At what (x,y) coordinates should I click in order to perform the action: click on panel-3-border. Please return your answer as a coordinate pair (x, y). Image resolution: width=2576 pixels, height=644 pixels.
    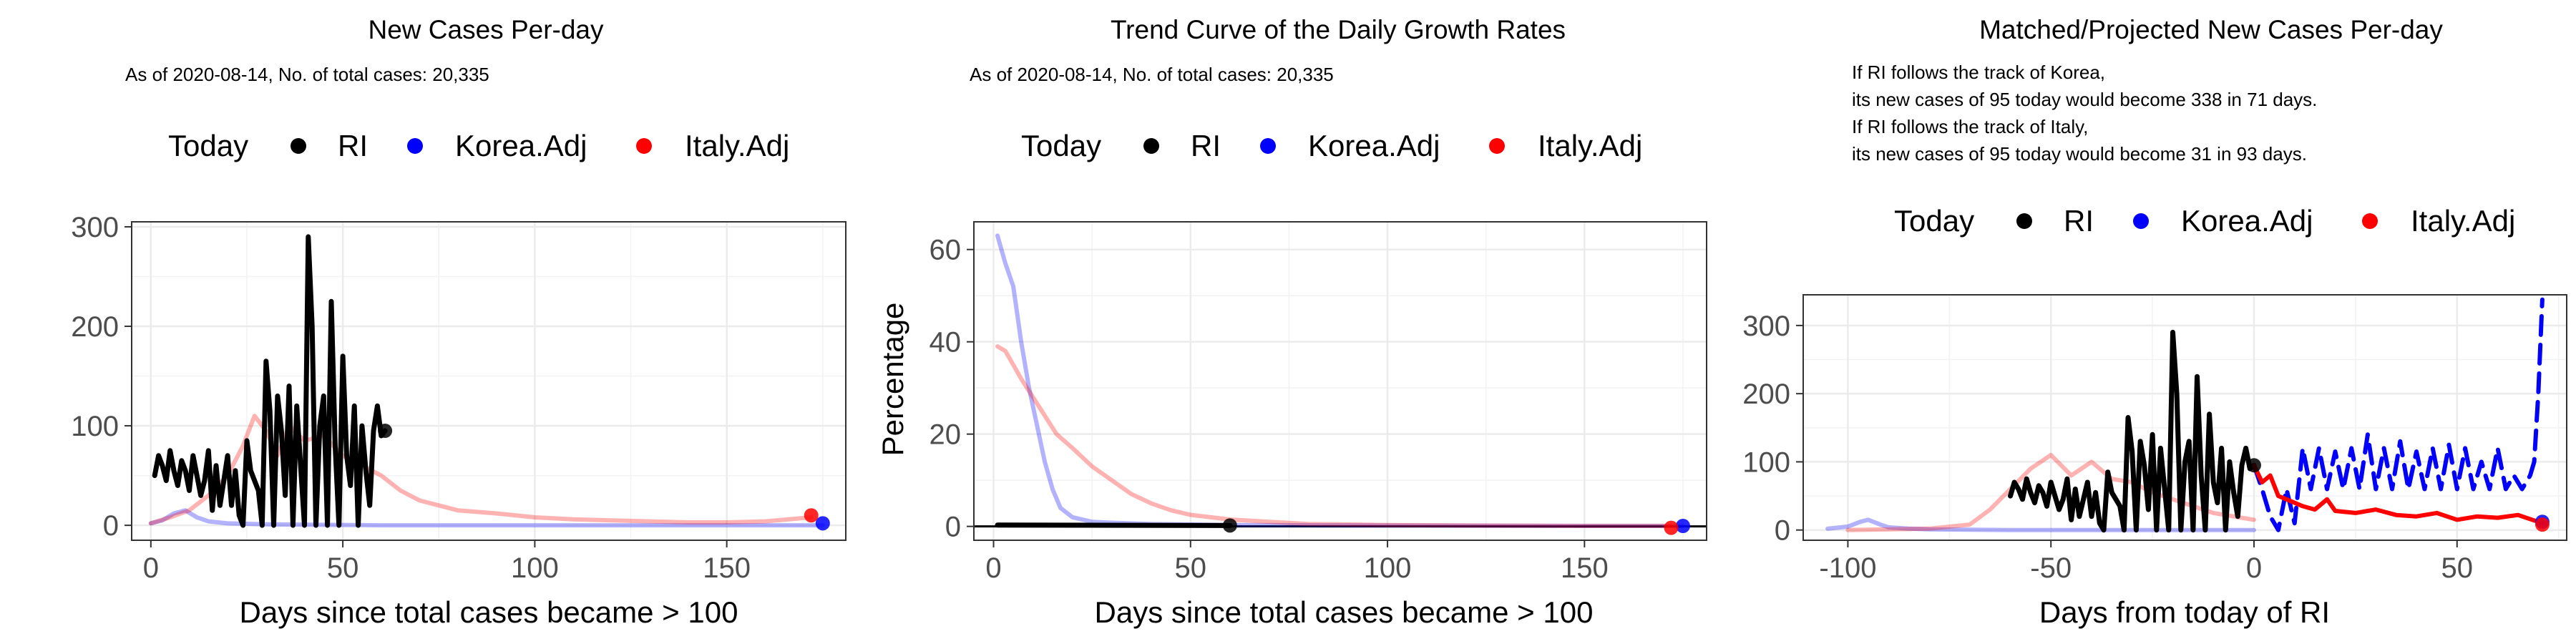
    Looking at the image, I should click on (2184, 417).